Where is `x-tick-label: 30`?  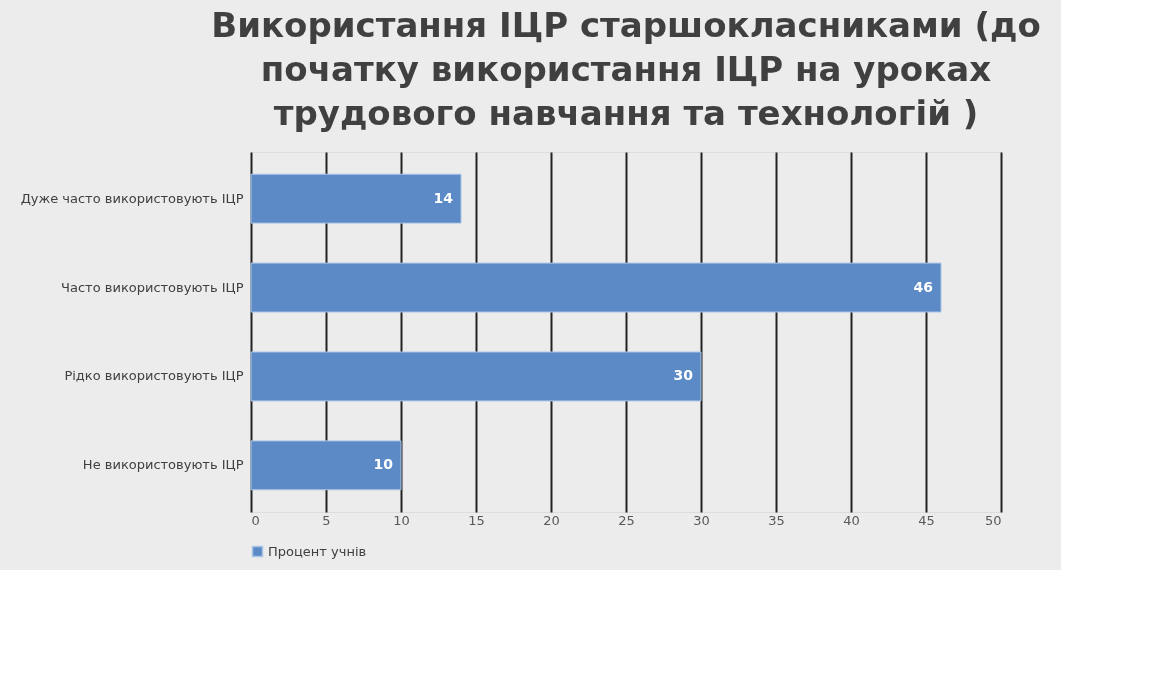 x-tick-label: 30 is located at coordinates (701, 520).